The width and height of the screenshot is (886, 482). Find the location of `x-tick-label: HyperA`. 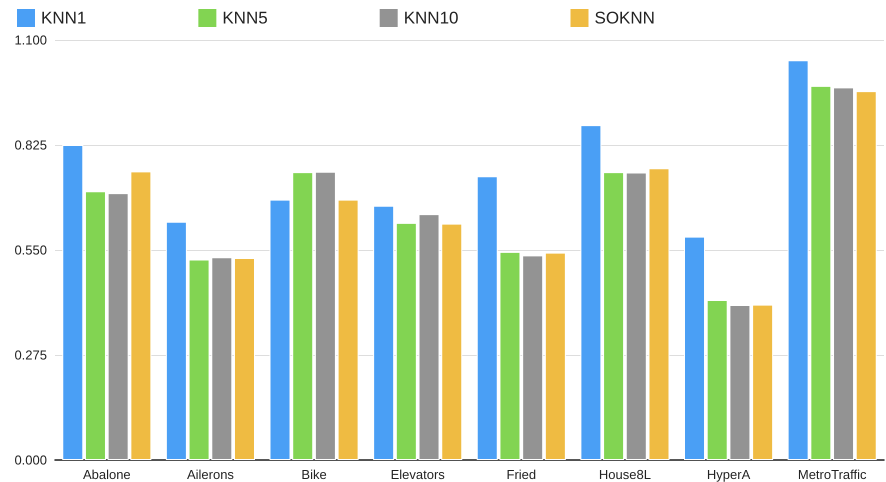

x-tick-label: HyperA is located at coordinates (728, 474).